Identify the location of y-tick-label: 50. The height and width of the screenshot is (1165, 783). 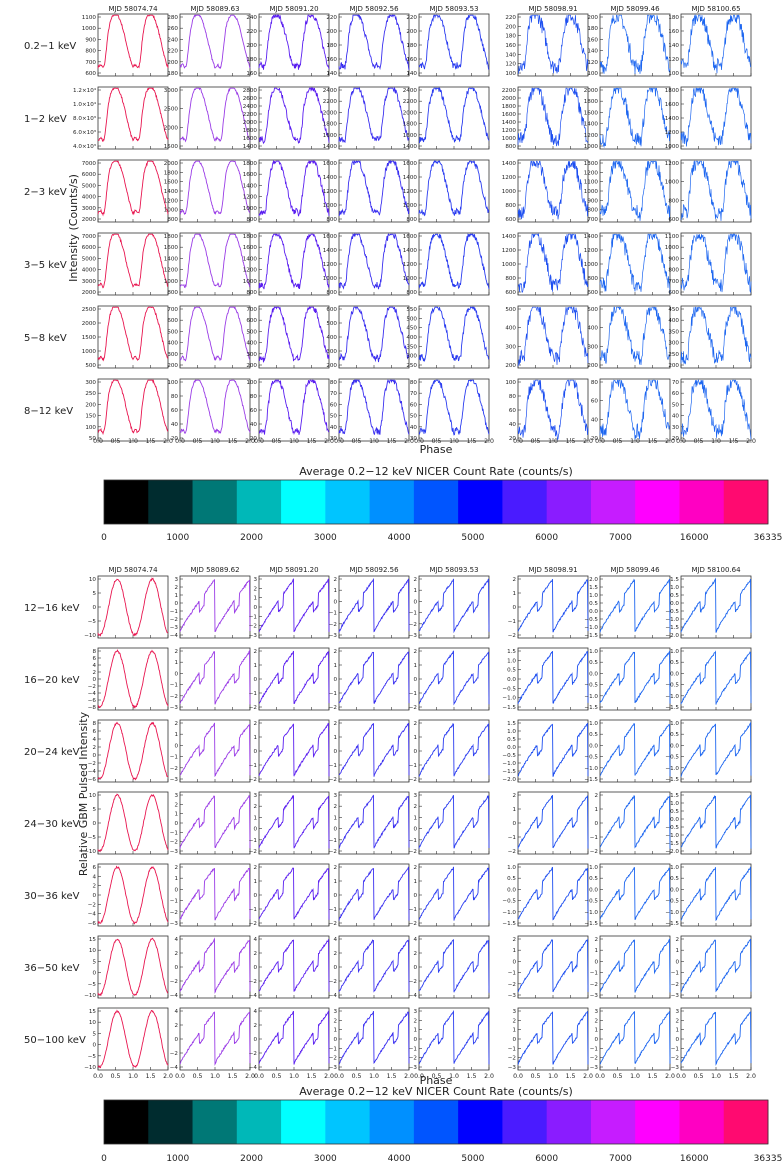
(93, 439).